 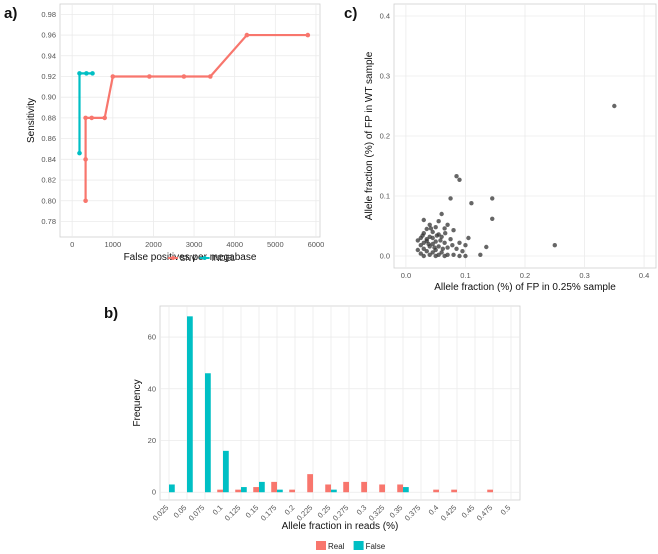 What do you see at coordinates (341, 513) in the screenshot?
I see `x-tick-label: 0.275` at bounding box center [341, 513].